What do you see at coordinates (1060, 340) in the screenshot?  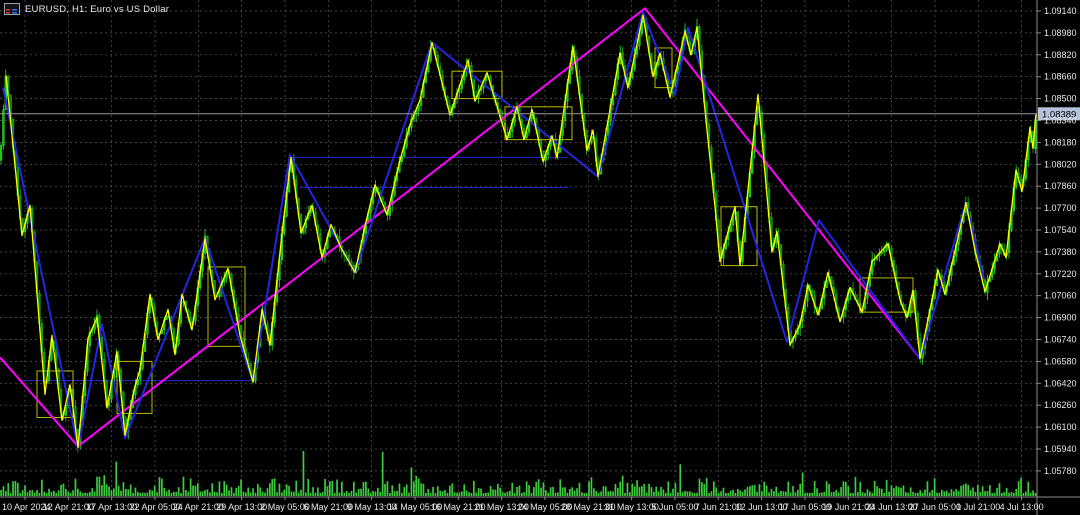 I see `price-axis-label: 1.06740` at bounding box center [1060, 340].